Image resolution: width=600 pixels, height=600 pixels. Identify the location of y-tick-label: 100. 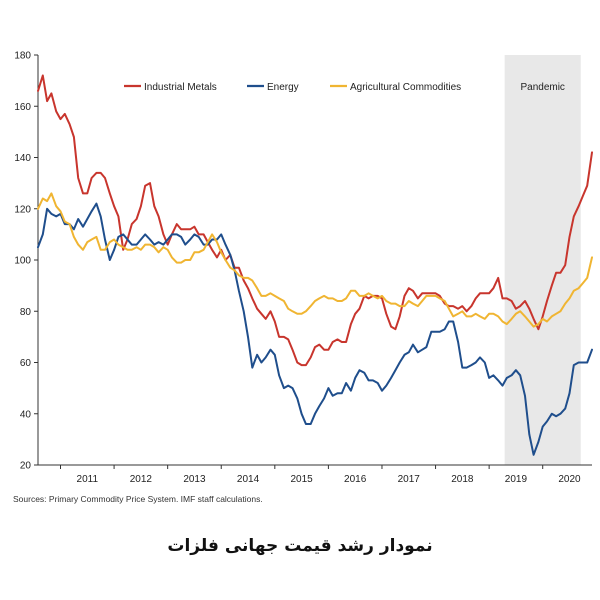
(22, 261).